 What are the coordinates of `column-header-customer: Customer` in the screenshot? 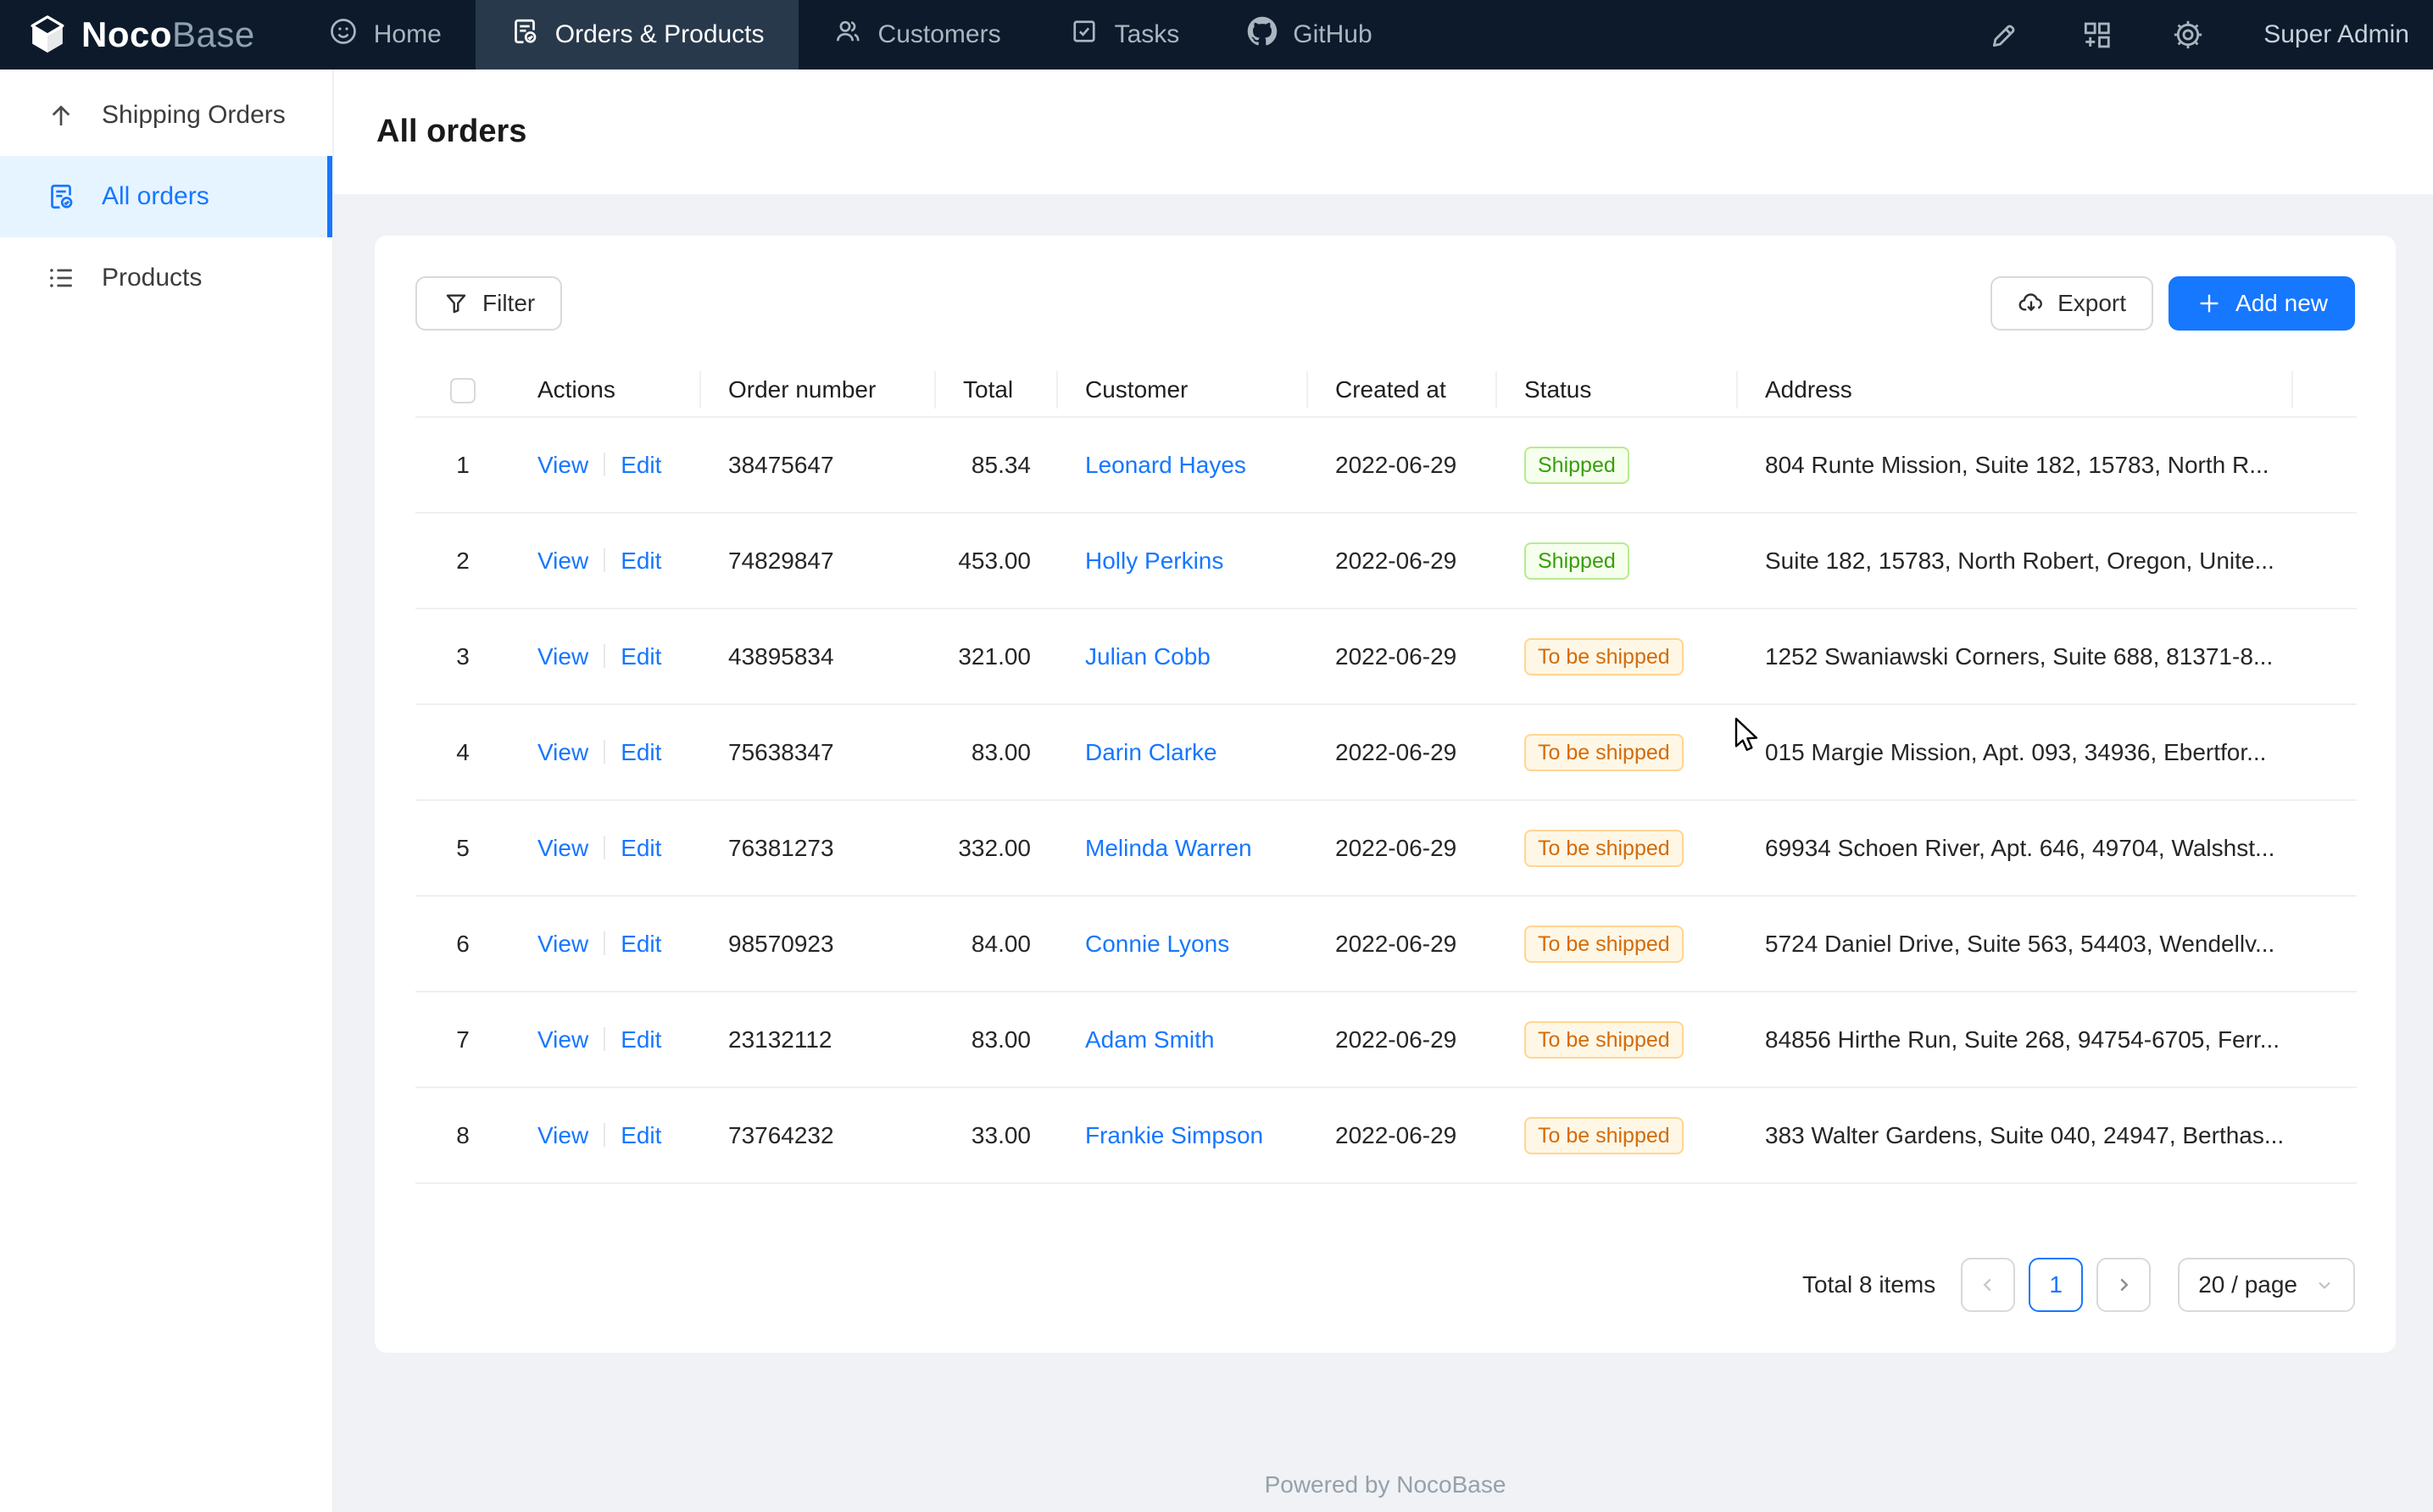 It's located at (1183, 390).